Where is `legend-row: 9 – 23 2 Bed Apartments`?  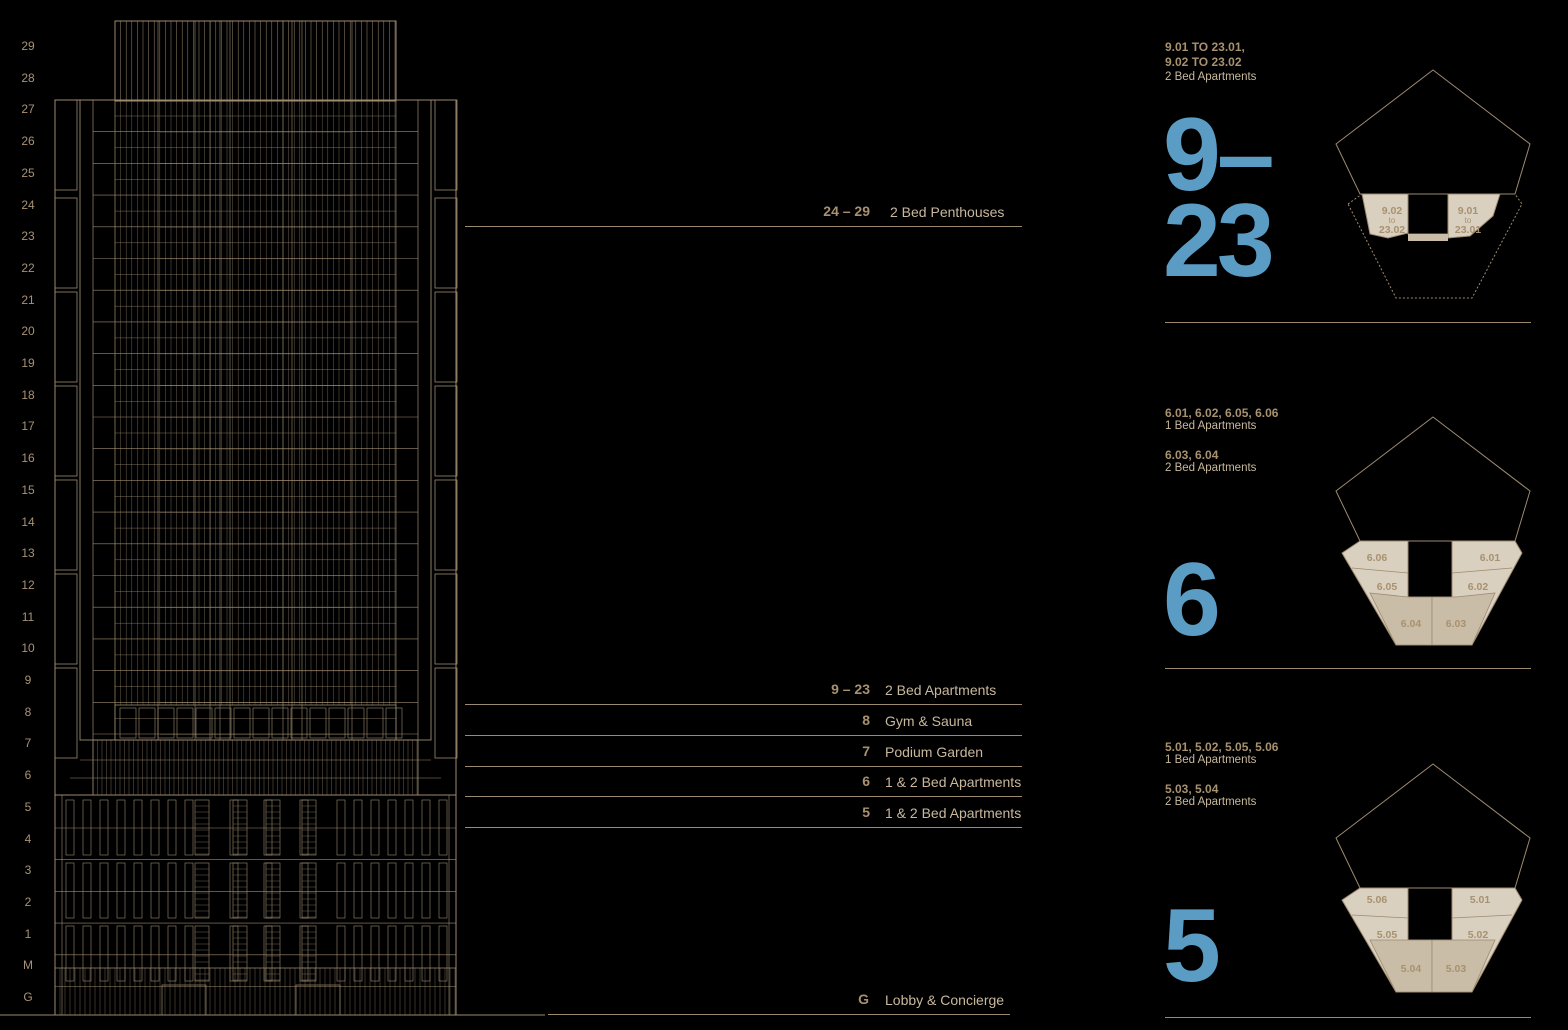
legend-row: 9 – 23 2 Bed Apartments is located at coordinates (743, 690).